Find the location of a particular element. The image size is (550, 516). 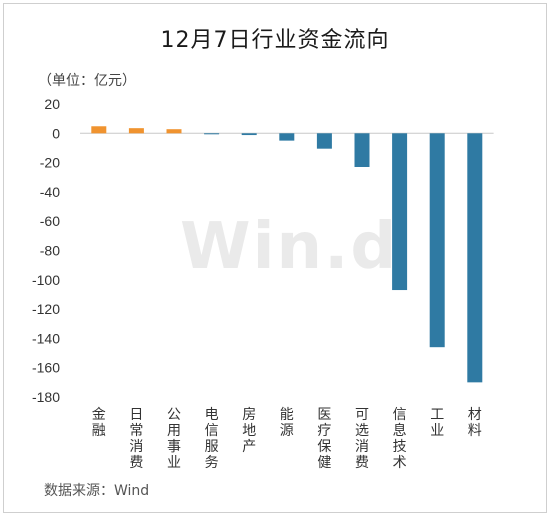

y-tick-label: -180 is located at coordinates (46, 397).